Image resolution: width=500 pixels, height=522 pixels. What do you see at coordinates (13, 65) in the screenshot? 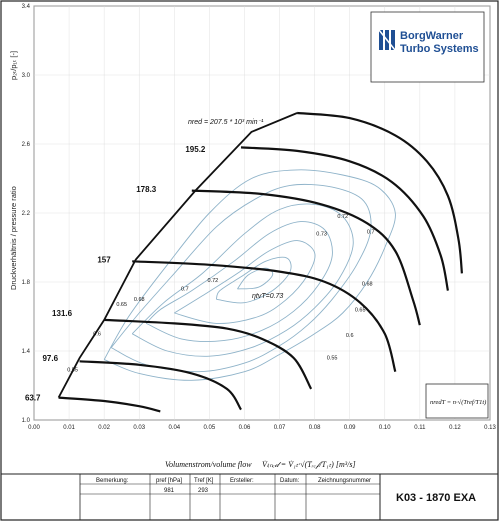
I see `y-axis-unit: p₂ₜ/p₁ₜ [-]` at bounding box center [13, 65].